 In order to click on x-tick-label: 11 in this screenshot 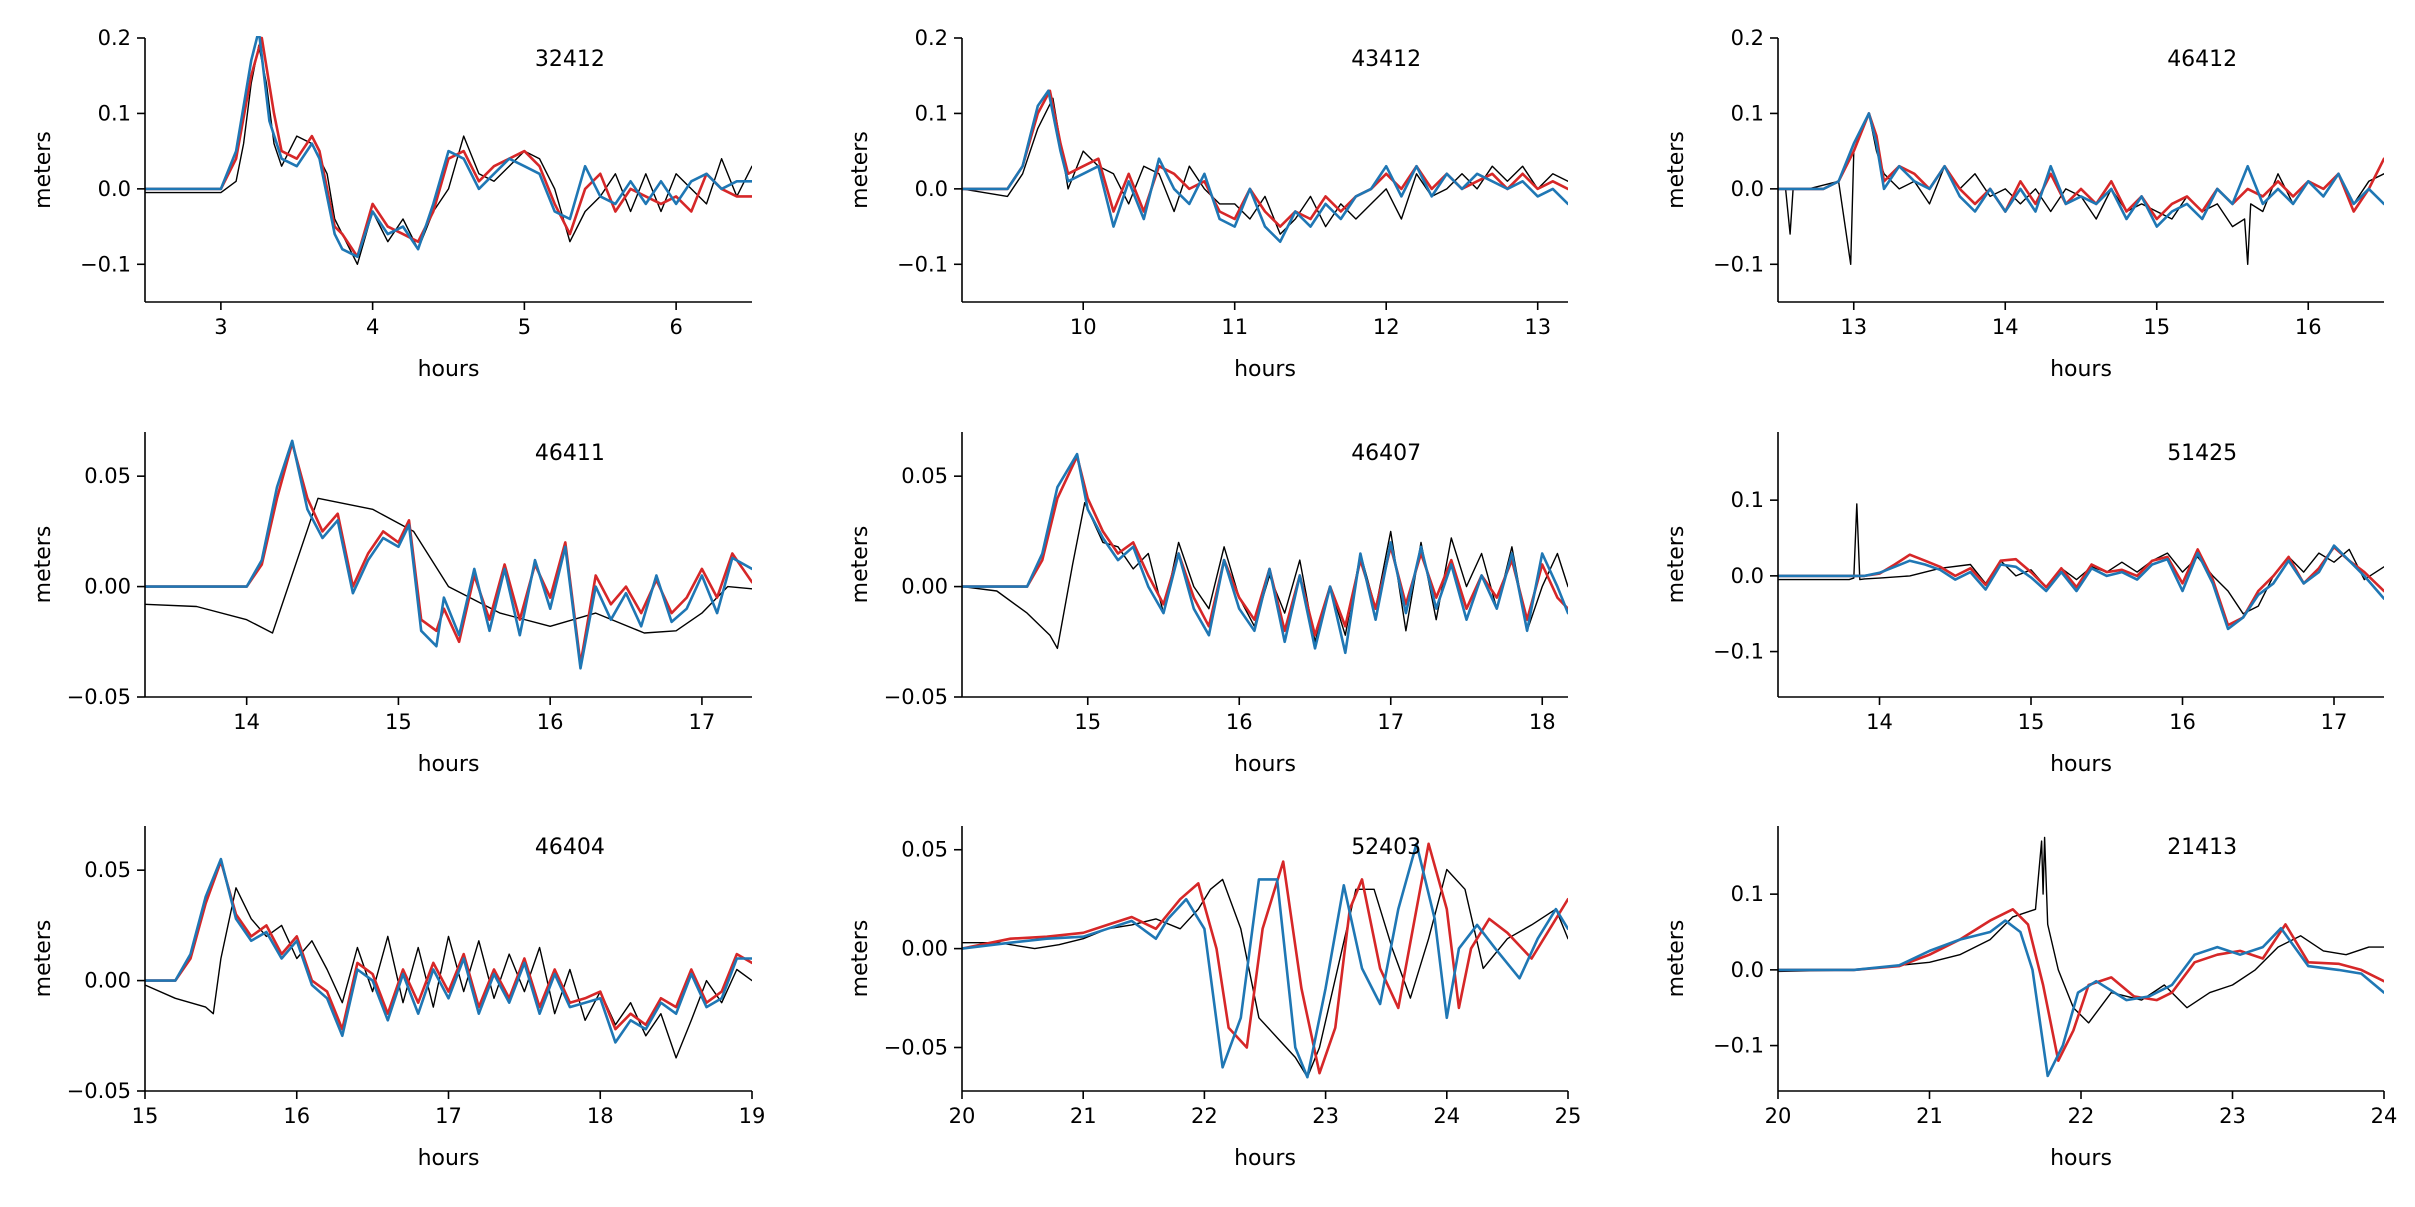, I will do `click(1234, 327)`.